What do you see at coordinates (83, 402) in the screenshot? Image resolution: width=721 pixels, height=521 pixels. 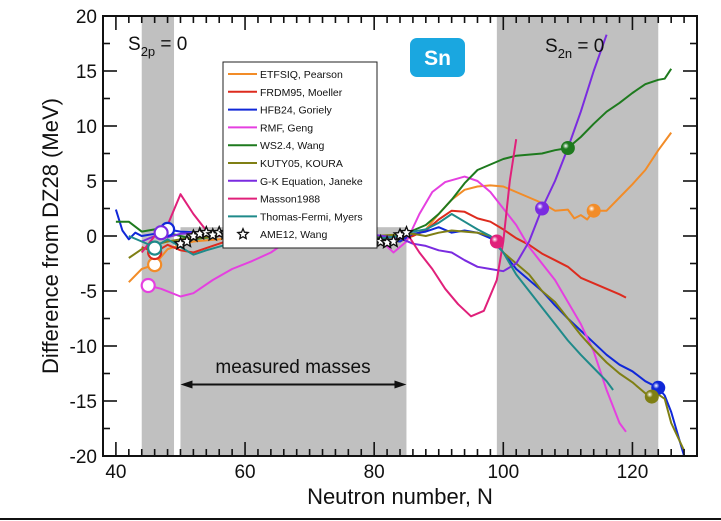 I see `y-tick-label: -15` at bounding box center [83, 402].